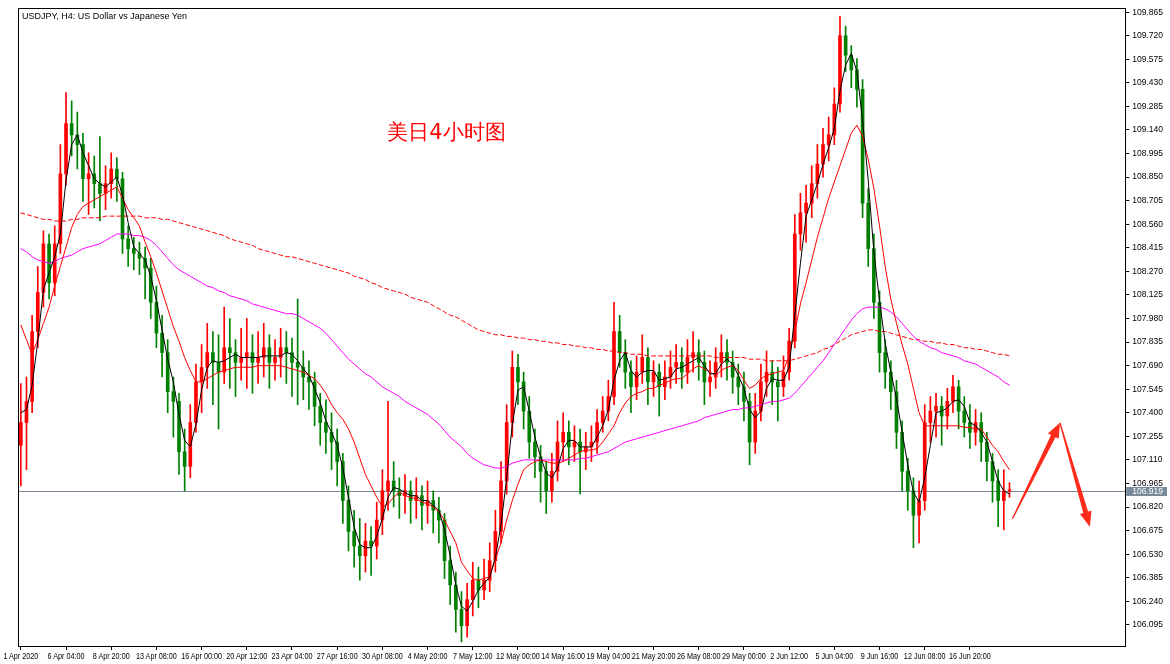 The image size is (1170, 664). I want to click on y-tick-label: 108.705, so click(1148, 200).